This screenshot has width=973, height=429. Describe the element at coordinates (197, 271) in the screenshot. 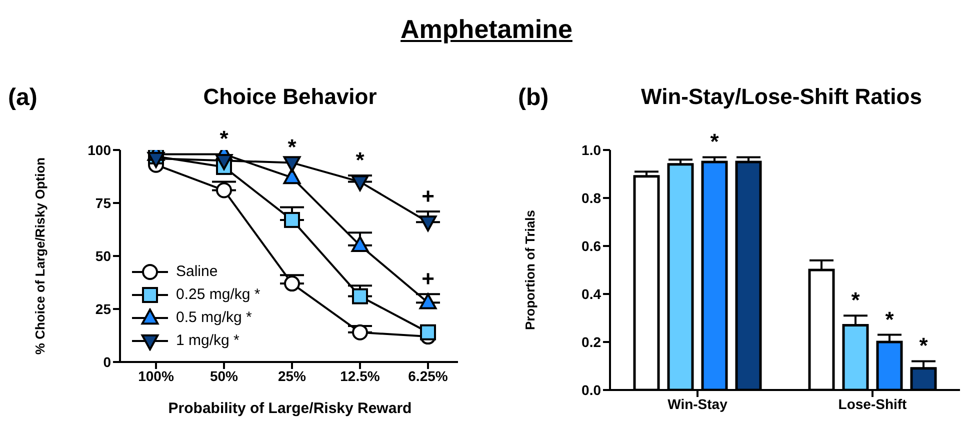

I see `legend-label: Saline` at that location.